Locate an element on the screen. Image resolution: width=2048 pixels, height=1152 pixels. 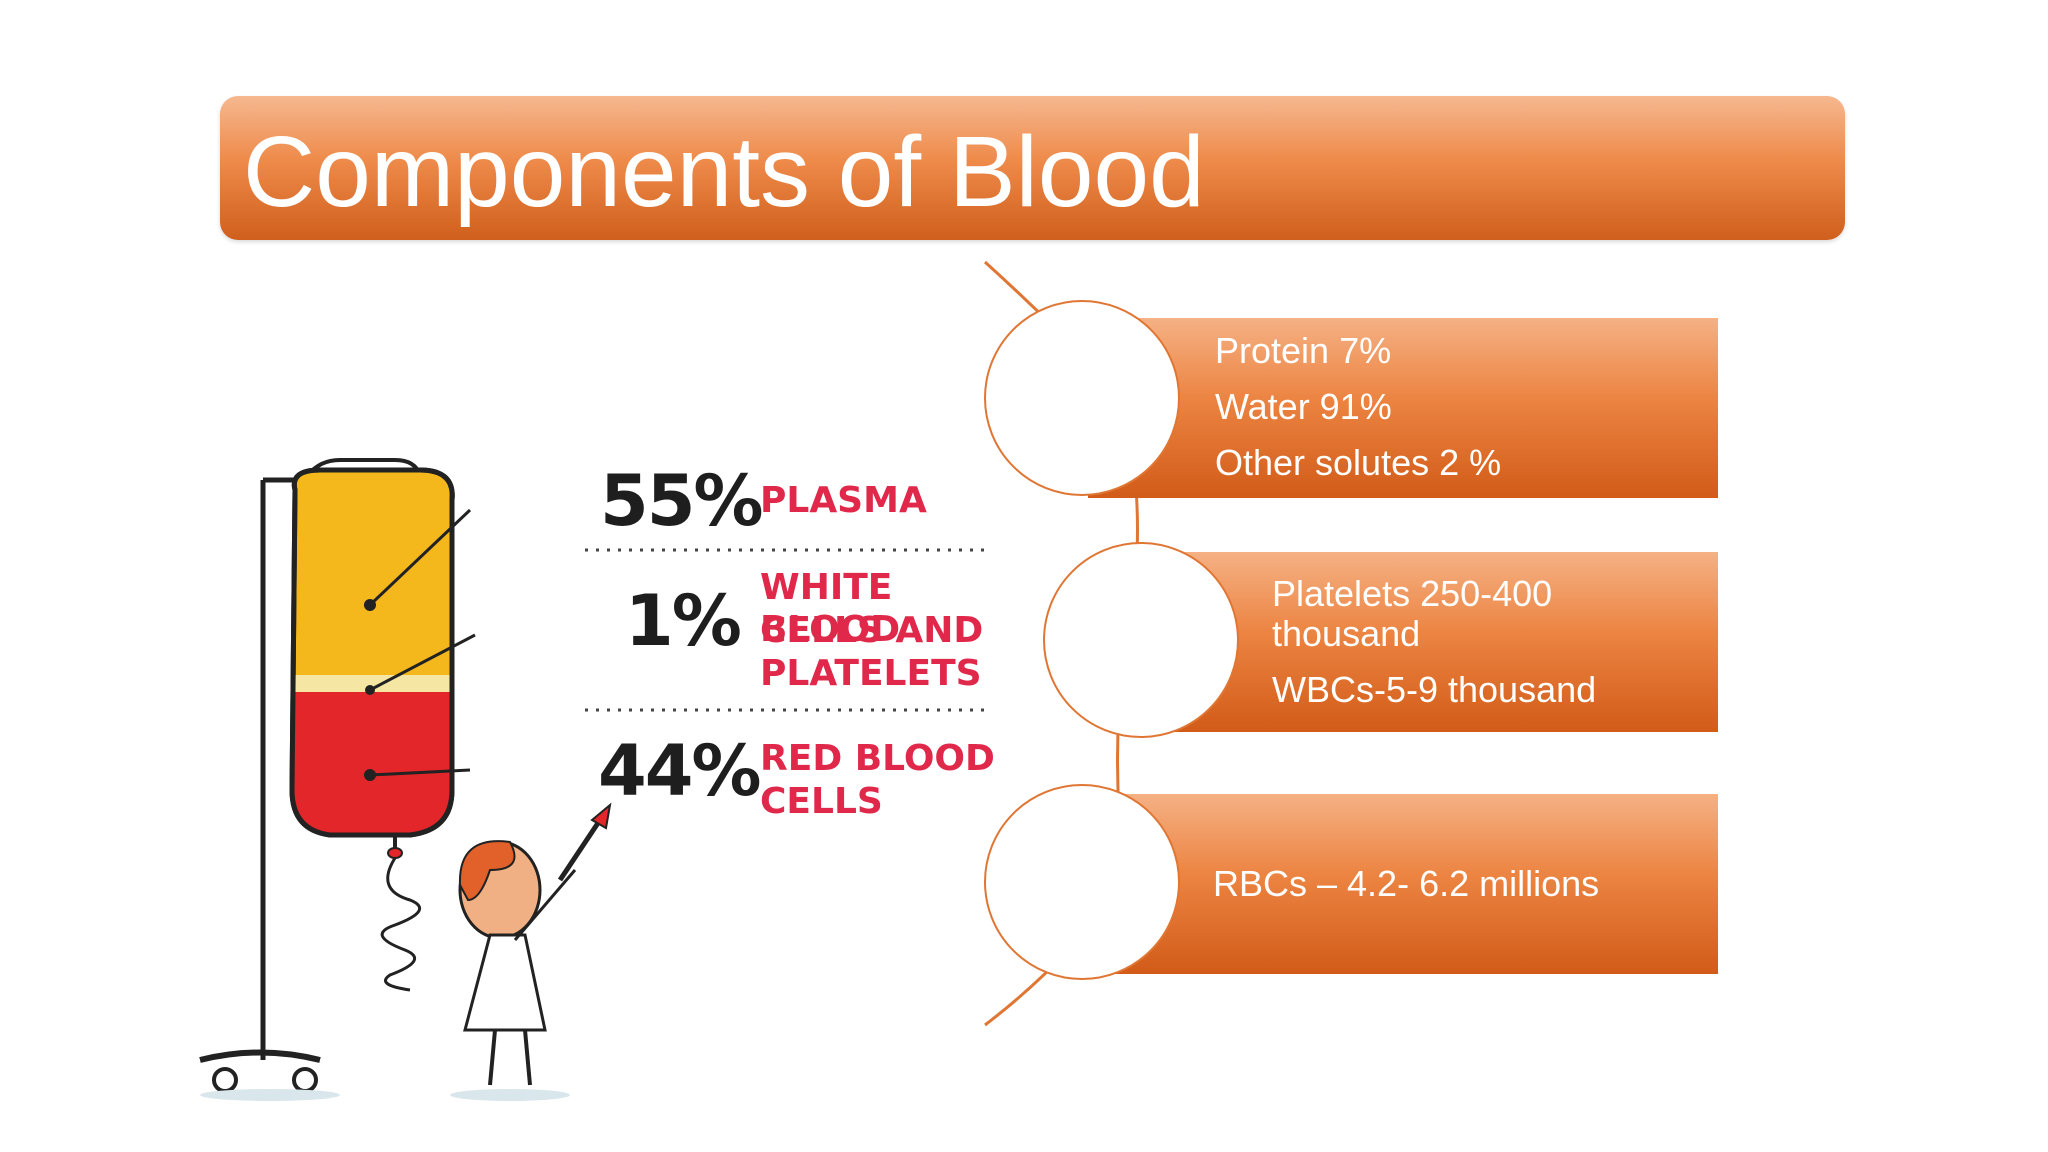
plasma-label: PLASMA is located at coordinates (843, 500).